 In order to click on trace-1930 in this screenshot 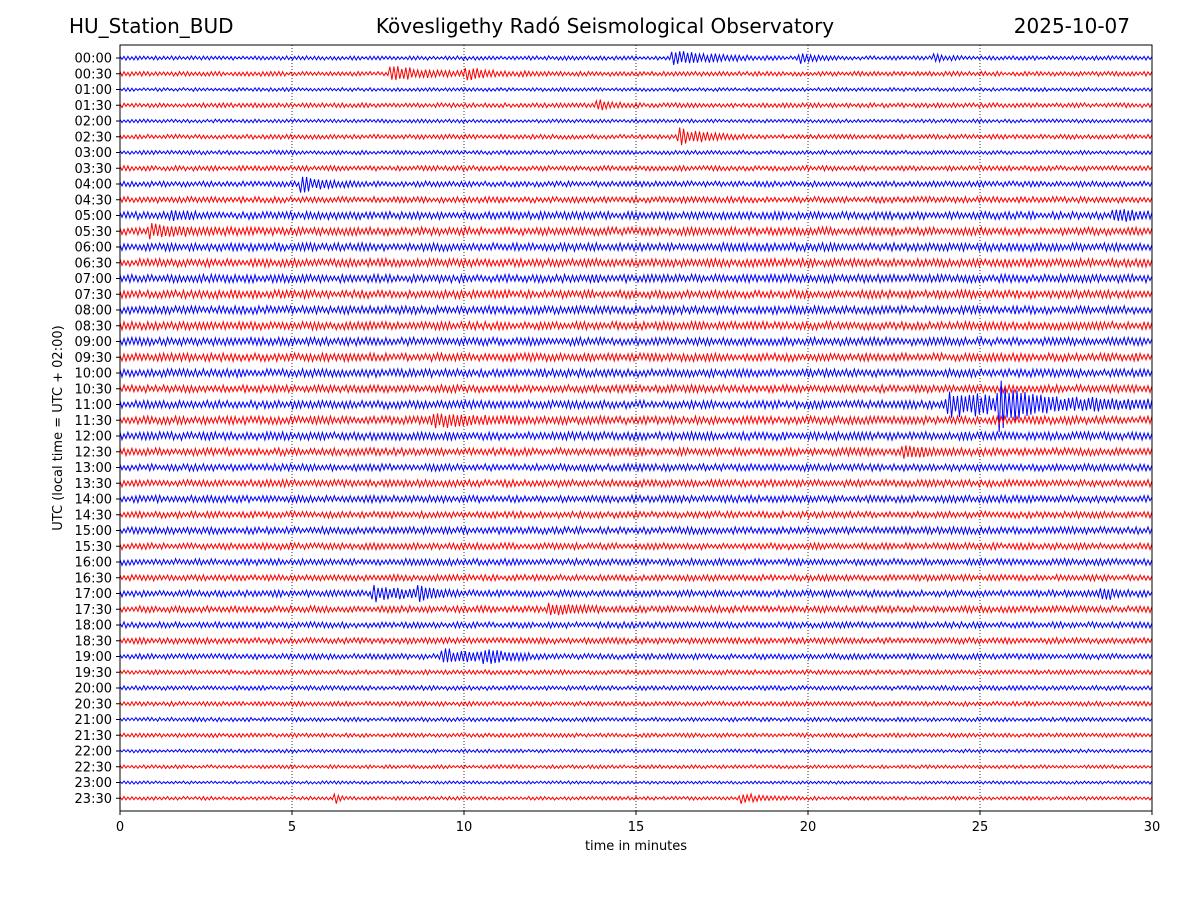, I will do `click(636, 672)`.